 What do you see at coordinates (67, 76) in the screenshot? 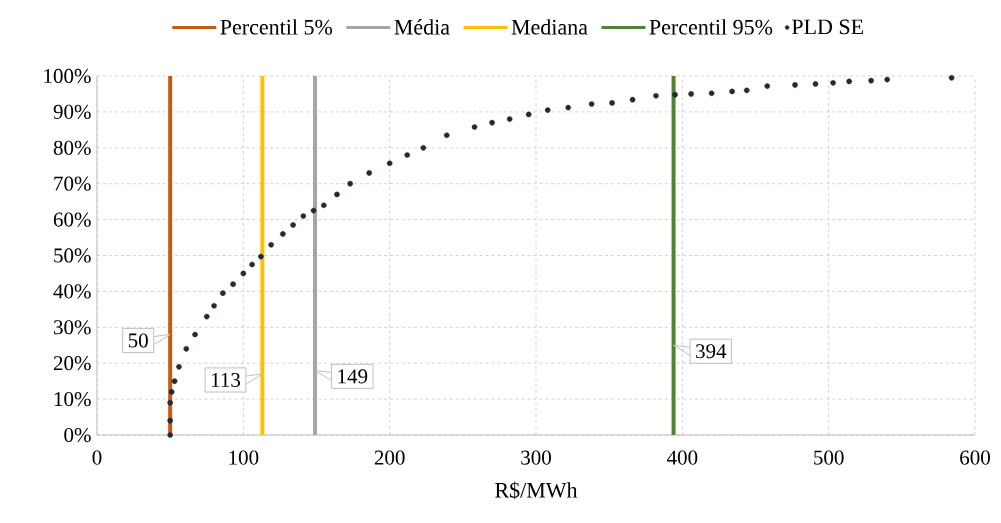
I see `y-tick-label: 100%` at bounding box center [67, 76].